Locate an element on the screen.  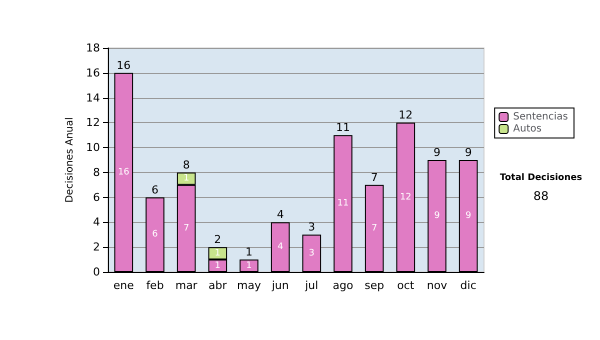
x-tick-label: may is located at coordinates (249, 285).